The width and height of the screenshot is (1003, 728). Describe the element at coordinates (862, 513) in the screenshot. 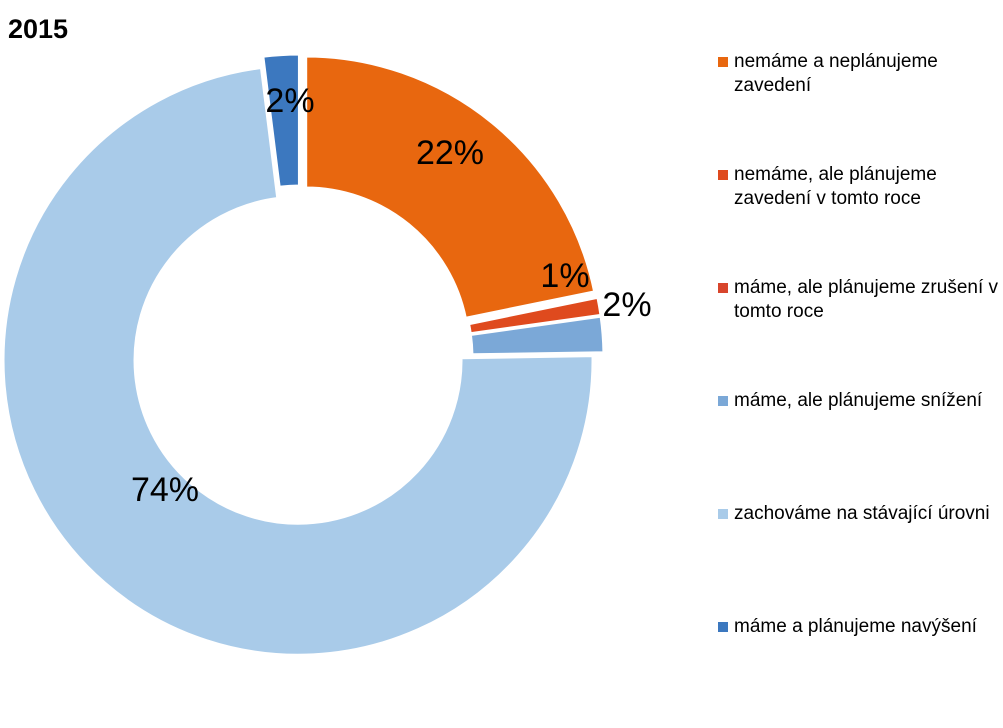

I see `legend-label: zachováme na stávající úrovni` at that location.